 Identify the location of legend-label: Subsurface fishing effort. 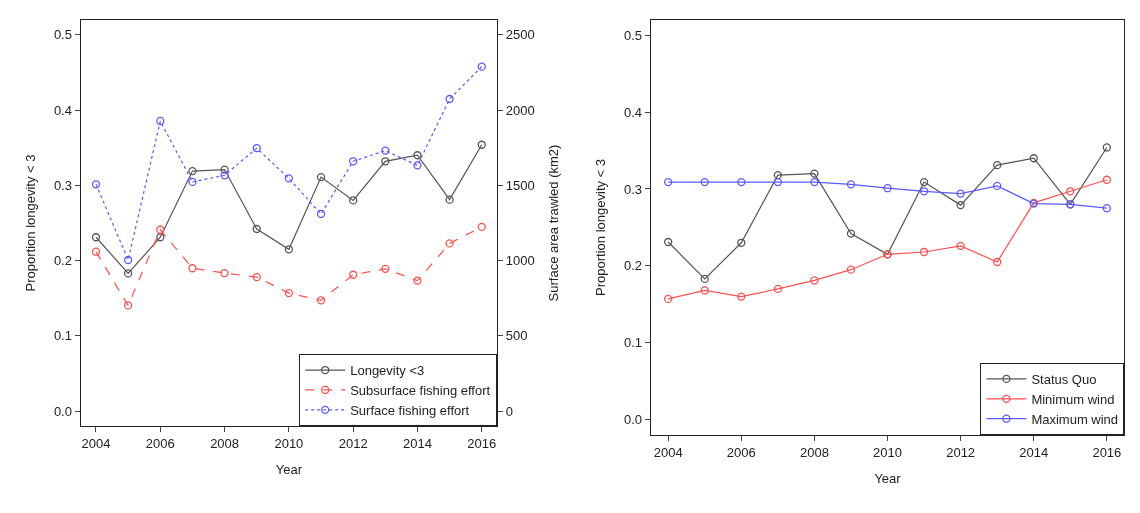
(420, 391).